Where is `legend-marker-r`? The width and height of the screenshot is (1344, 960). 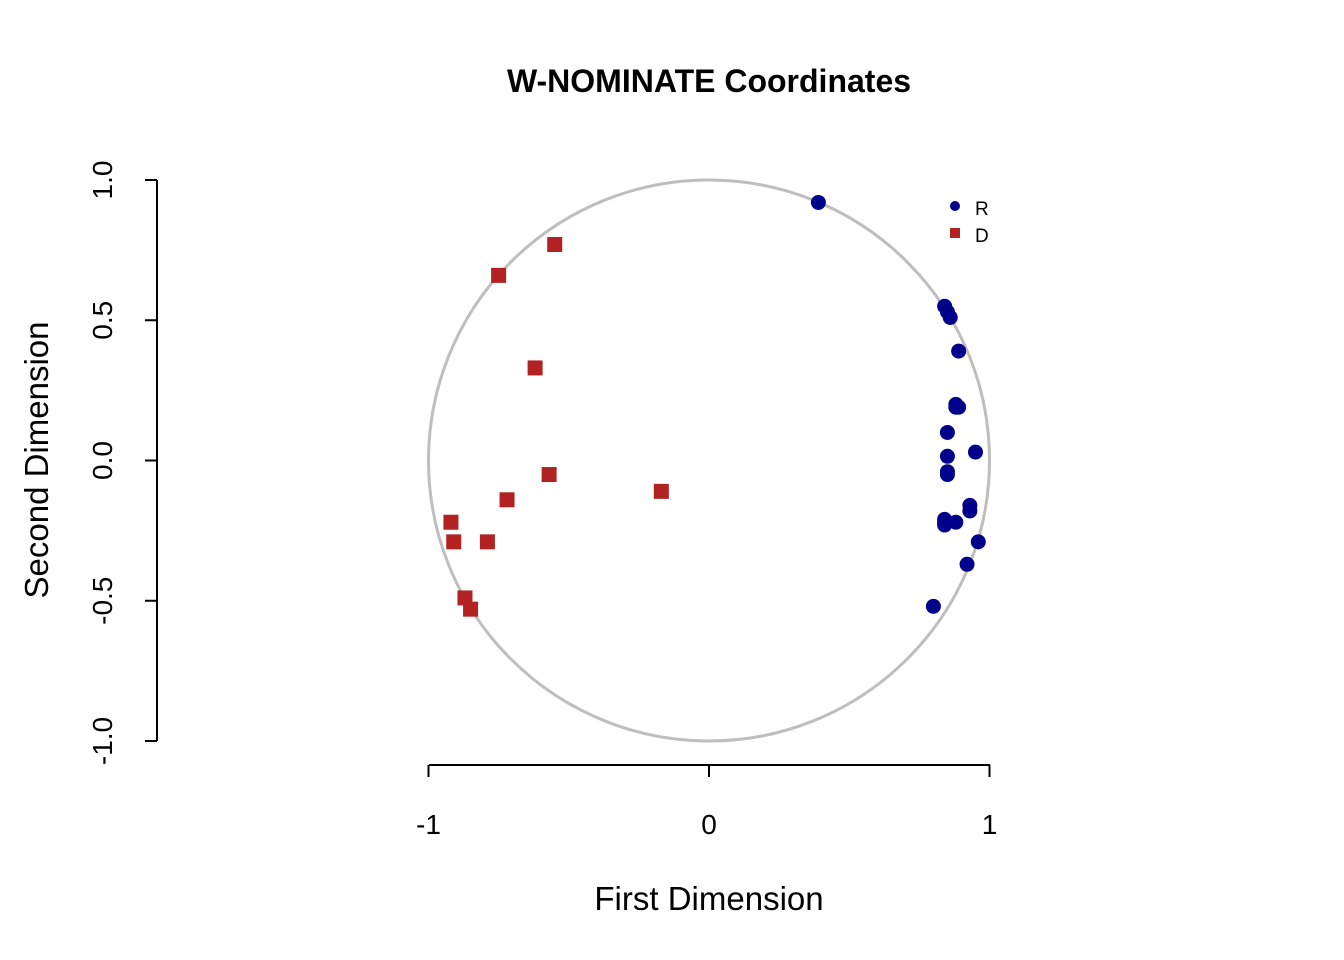
legend-marker-r is located at coordinates (955, 206).